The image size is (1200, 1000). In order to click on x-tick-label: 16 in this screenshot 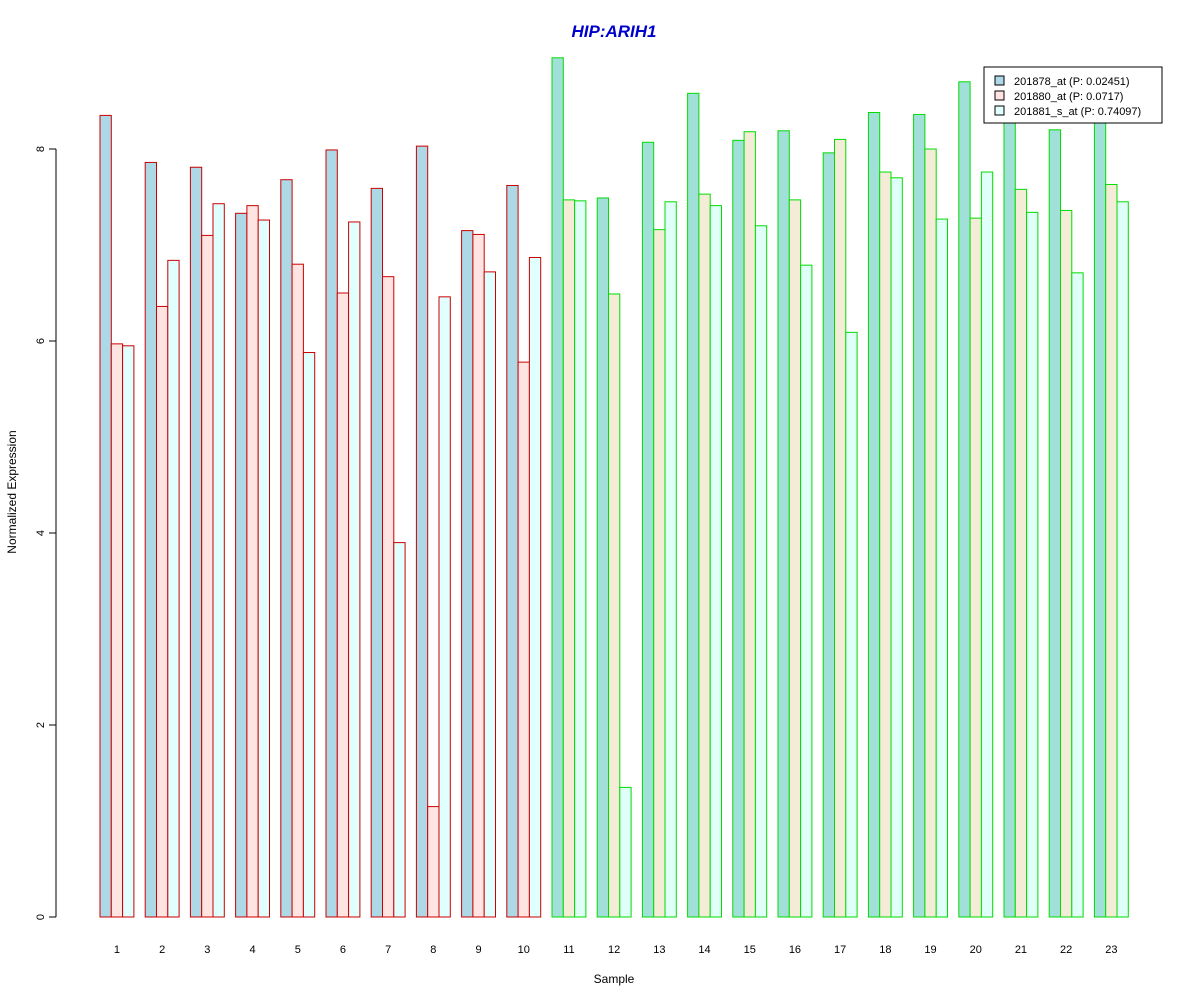, I will do `click(795, 950)`.